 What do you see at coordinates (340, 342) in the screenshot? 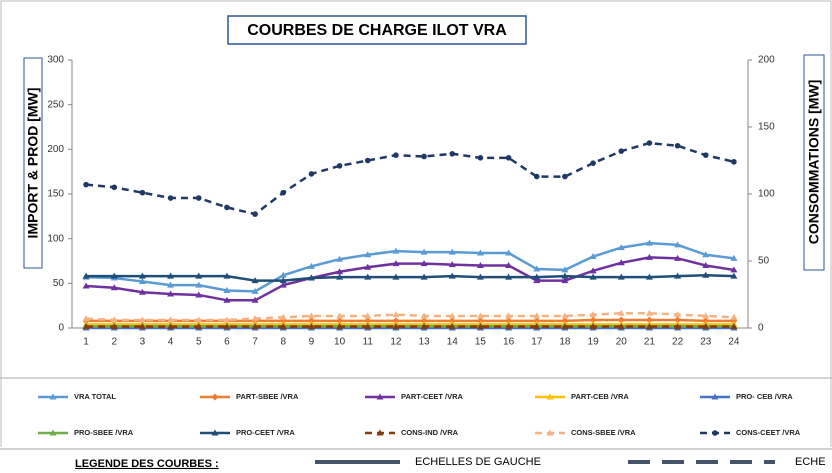
I see `x-tick-label: 10` at bounding box center [340, 342].